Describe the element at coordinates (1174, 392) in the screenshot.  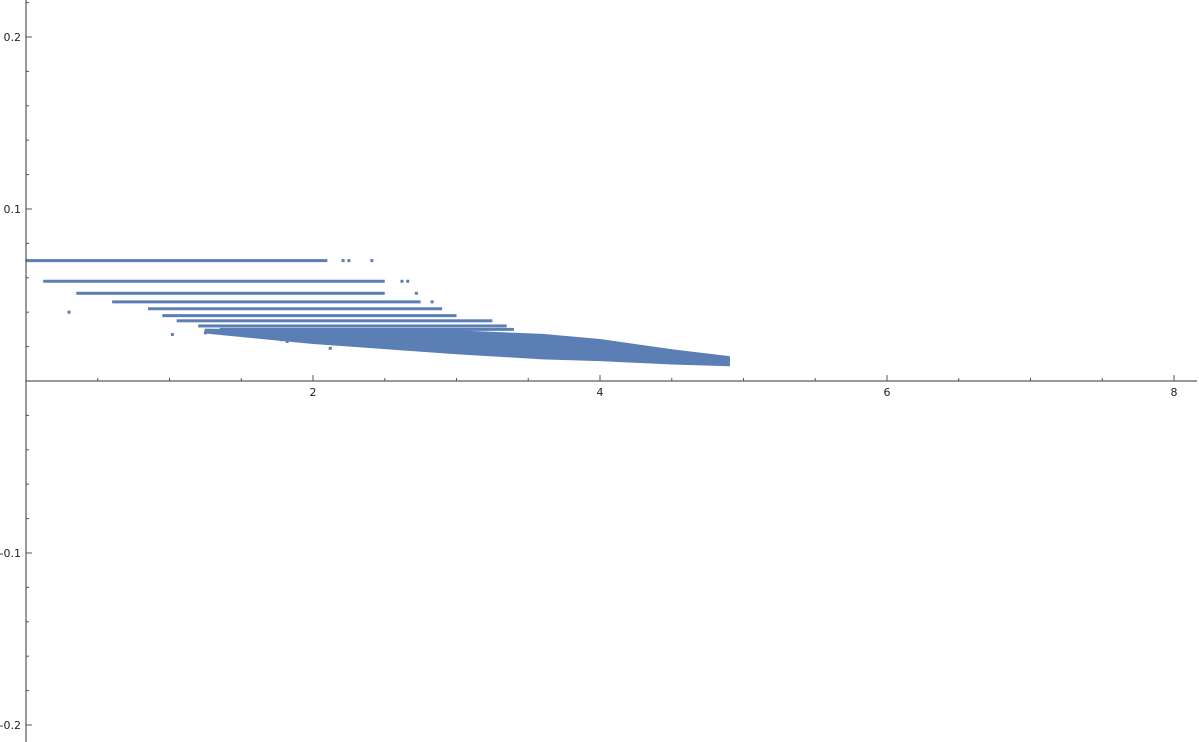
I see `x-tick-label: 8` at that location.